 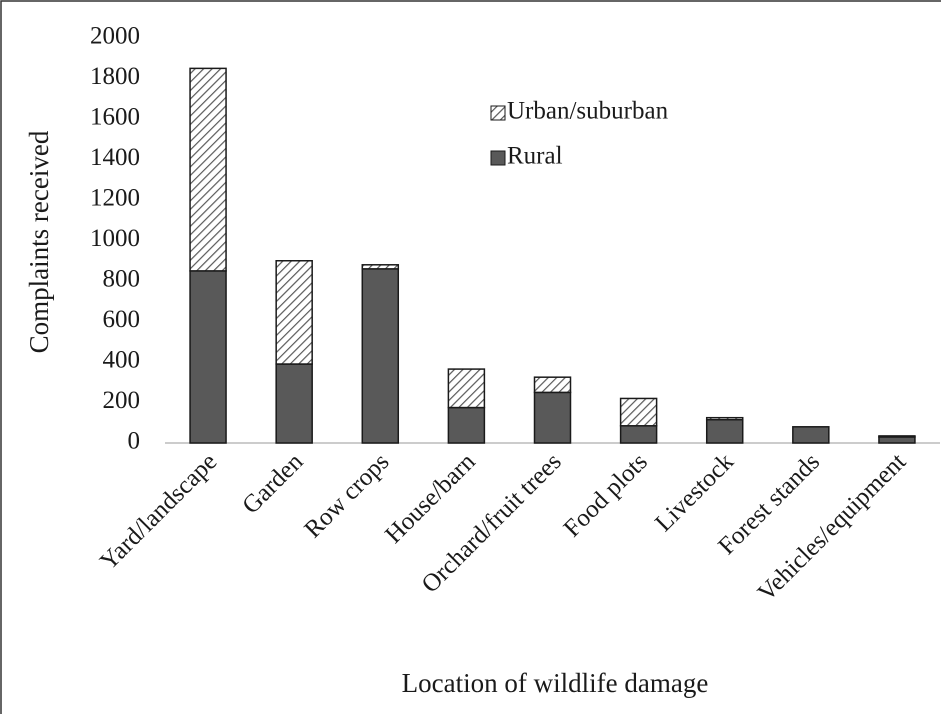 I want to click on legend-label: Rural, so click(x=535, y=156).